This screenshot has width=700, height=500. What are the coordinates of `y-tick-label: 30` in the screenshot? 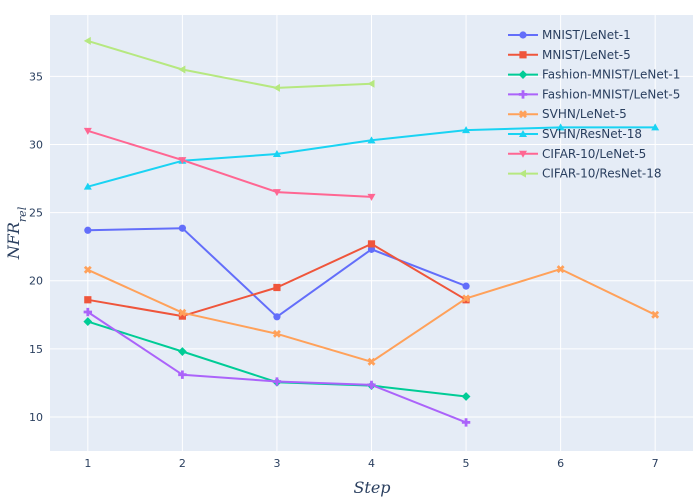 It's located at (36, 144).